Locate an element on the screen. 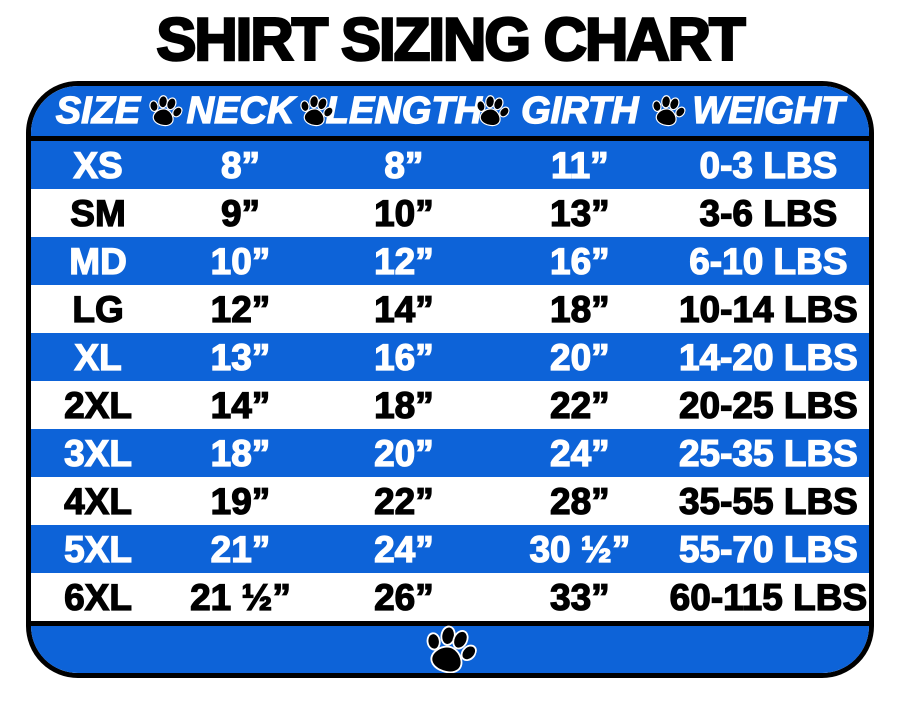 This screenshot has height=705, width=900. table-cell: SM is located at coordinates (98, 213).